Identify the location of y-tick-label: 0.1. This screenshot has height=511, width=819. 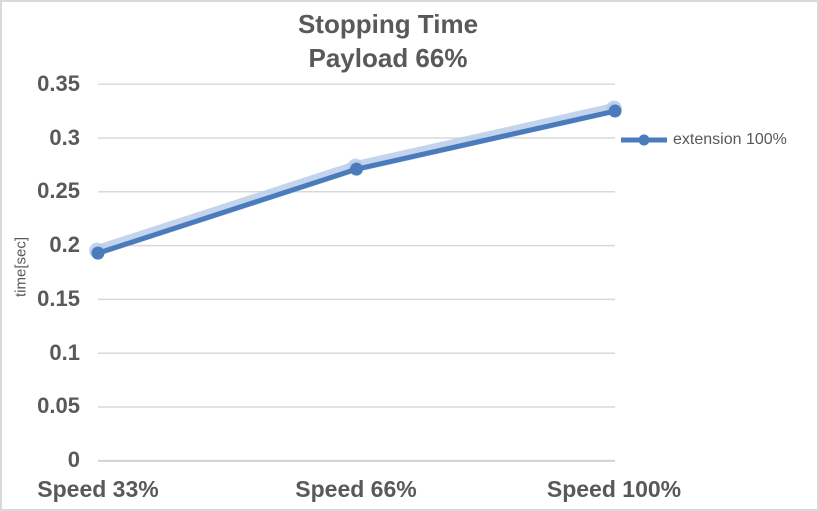
(64, 352).